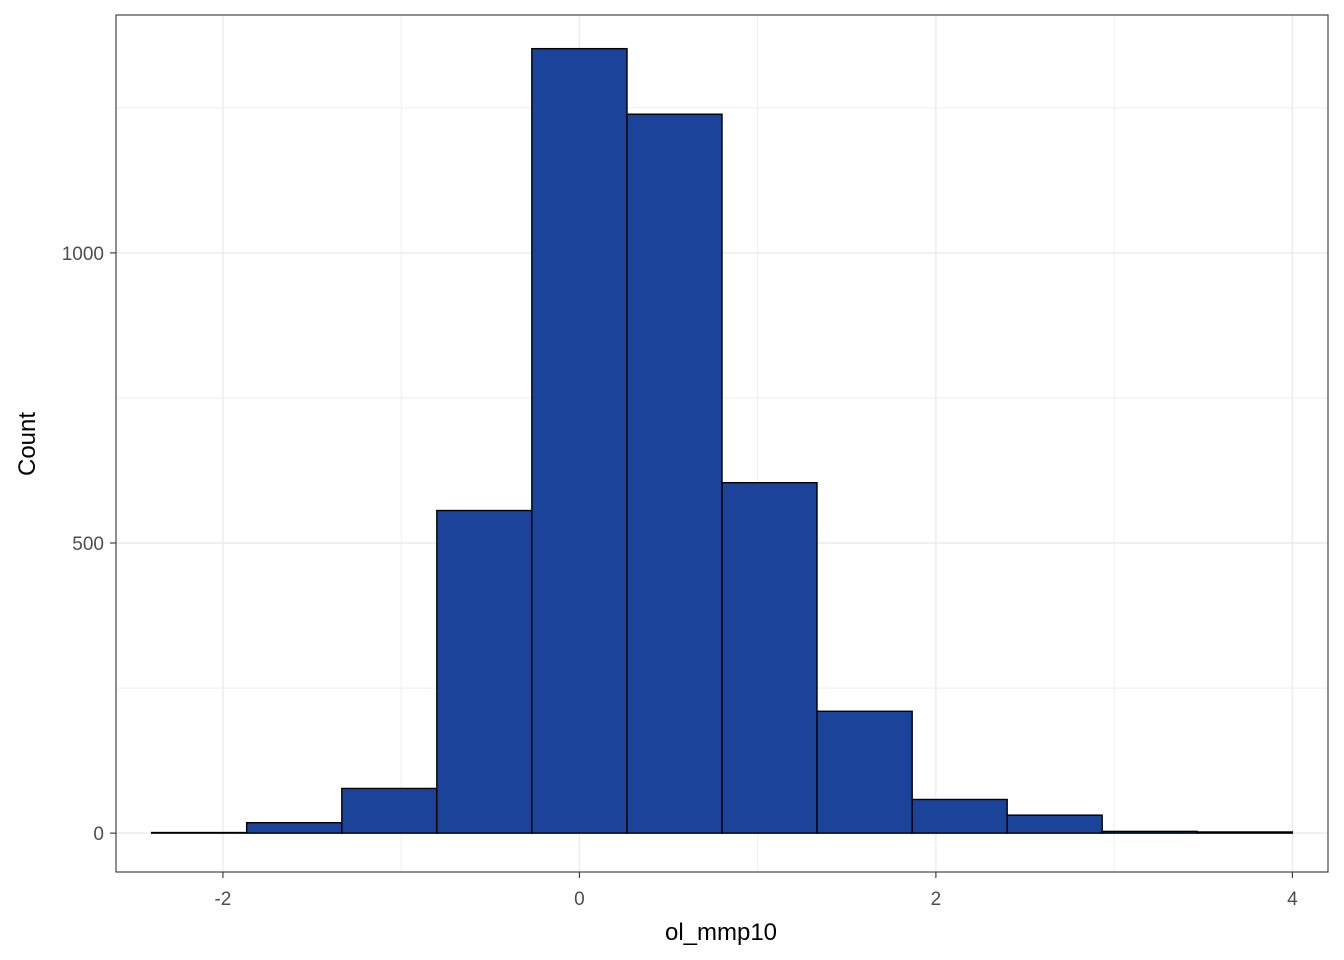  Describe the element at coordinates (936, 899) in the screenshot. I see `x-tick-label: 2` at that location.